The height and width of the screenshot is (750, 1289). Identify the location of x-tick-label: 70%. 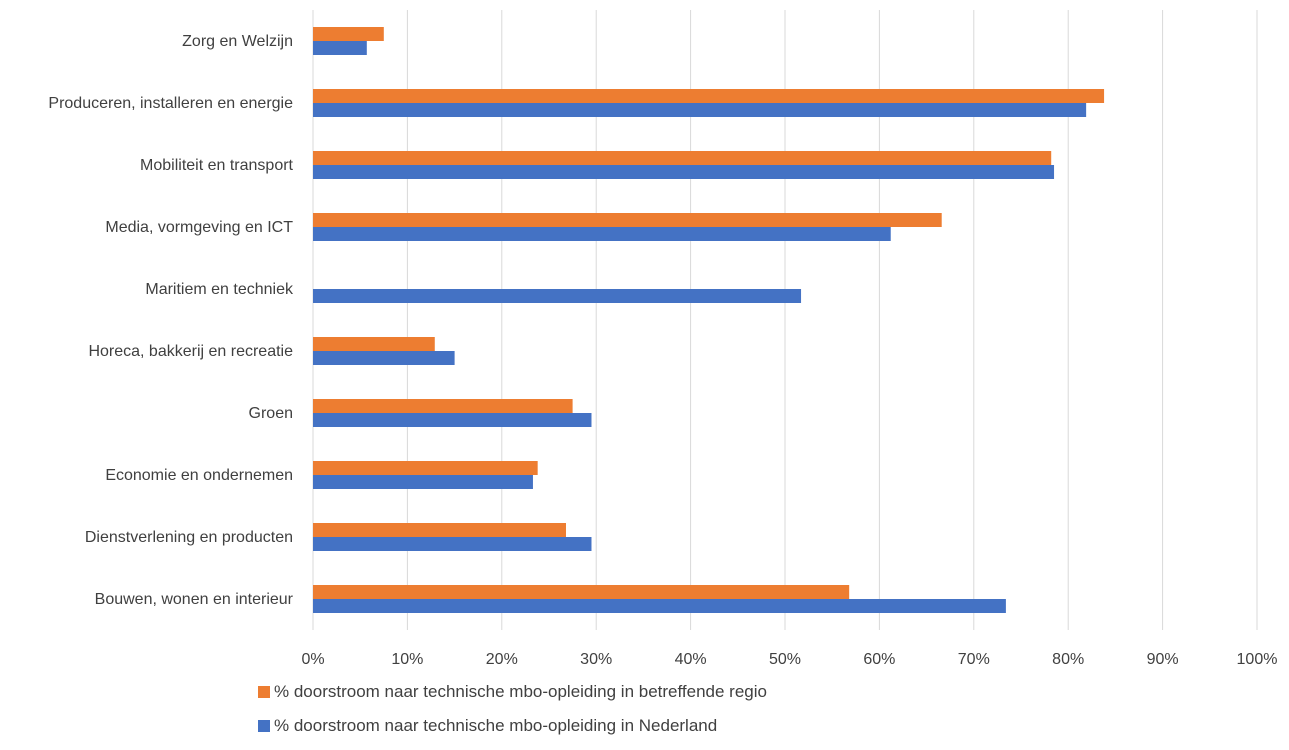
(974, 659).